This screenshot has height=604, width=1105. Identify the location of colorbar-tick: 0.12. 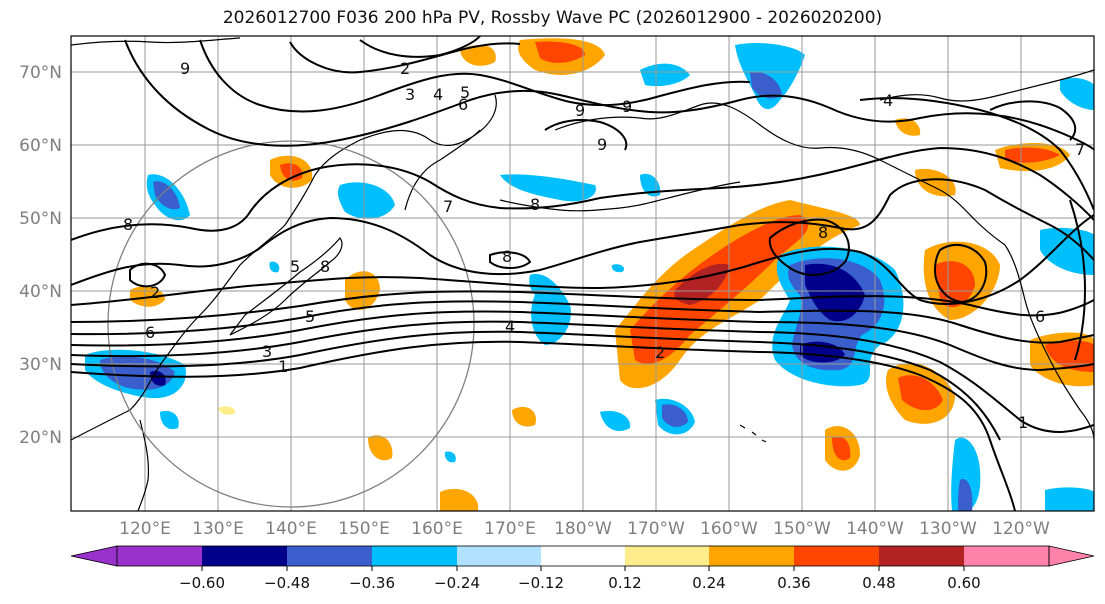
(624, 583).